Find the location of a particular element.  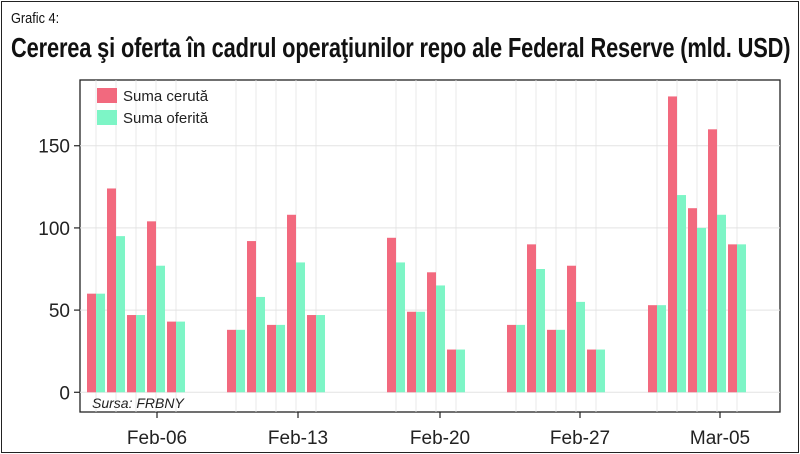

y-tick-label: 150 is located at coordinates (54, 147).